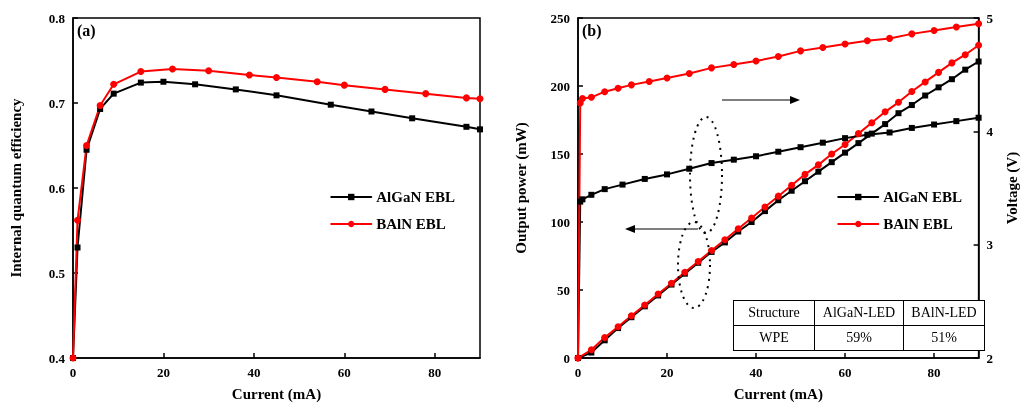  What do you see at coordinates (560, 86) in the screenshot?
I see `y-tick-label: 200` at bounding box center [560, 86].